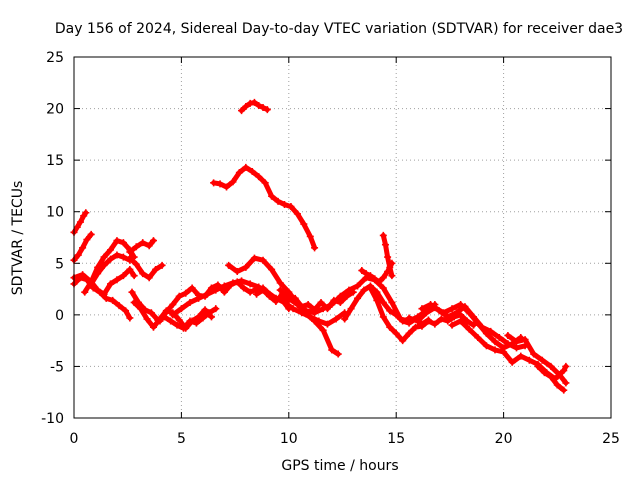 This screenshot has width=640, height=480. What do you see at coordinates (59, 316) in the screenshot?
I see `y-tick-label: 0` at bounding box center [59, 316].